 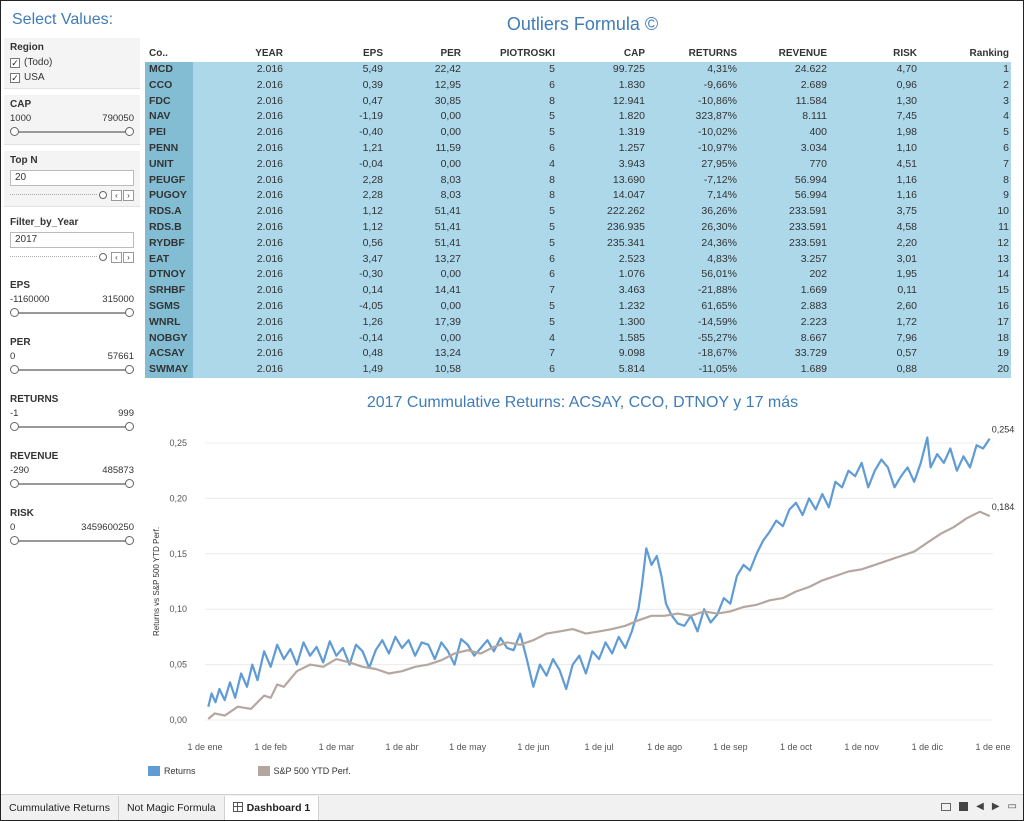 What do you see at coordinates (72, 313) in the screenshot?
I see `eps-slider` at bounding box center [72, 313].